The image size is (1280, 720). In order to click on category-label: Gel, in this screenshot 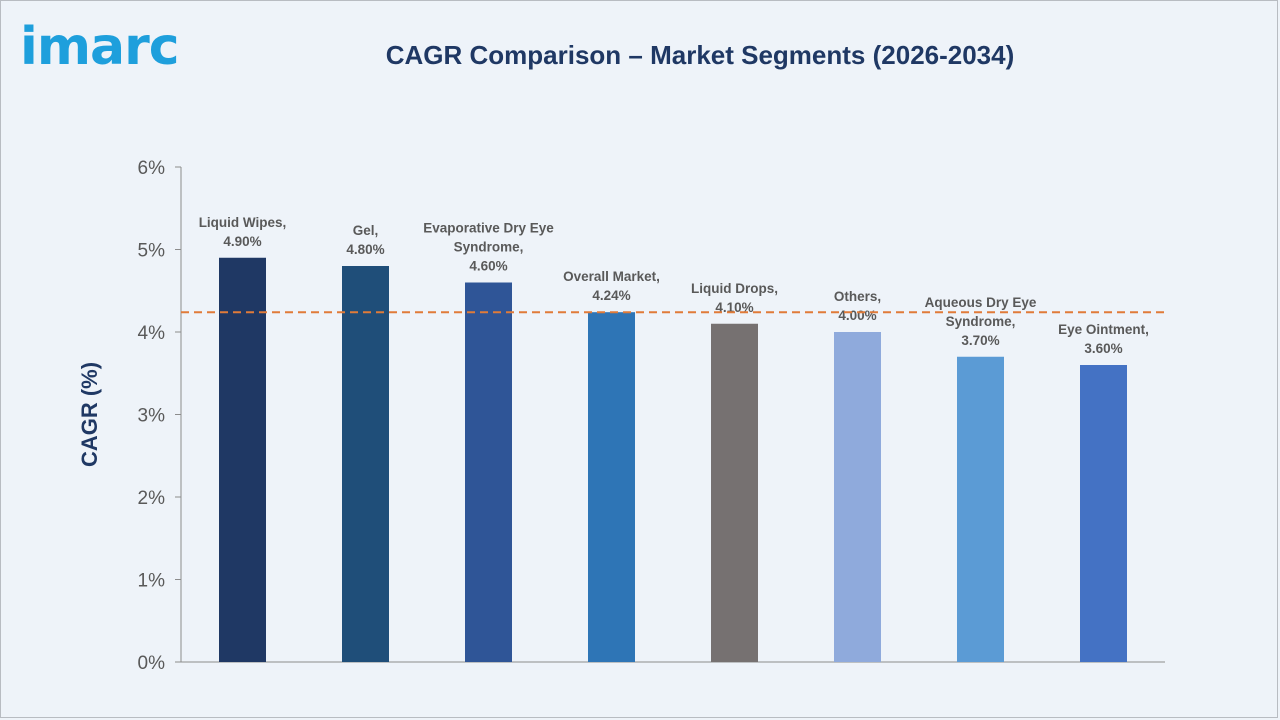, I will do `click(366, 230)`.